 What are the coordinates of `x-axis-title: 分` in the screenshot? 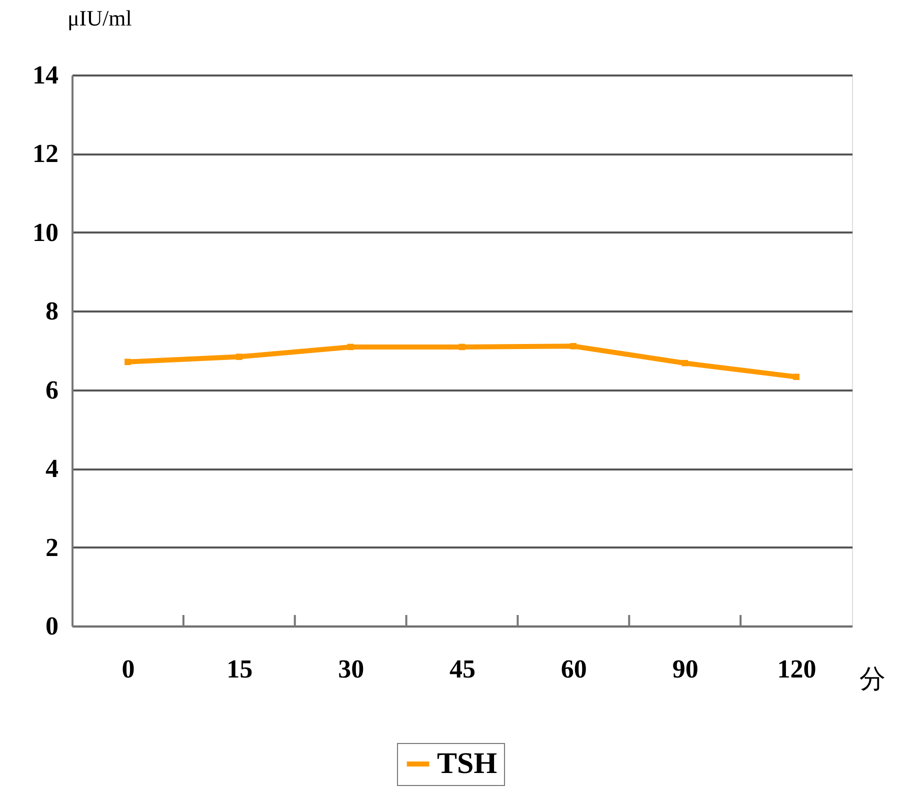 It's located at (873, 679).